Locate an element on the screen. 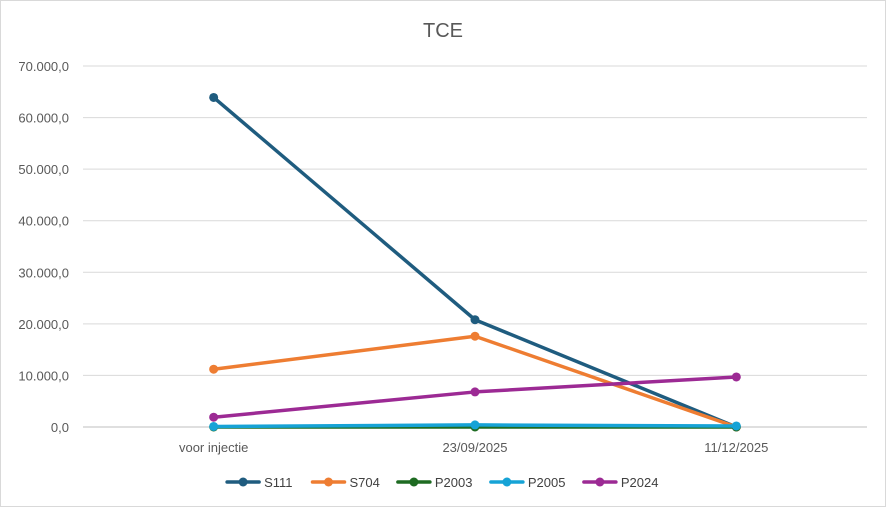 This screenshot has height=507, width=886. legend-item-p2024: P2024 is located at coordinates (620, 482).